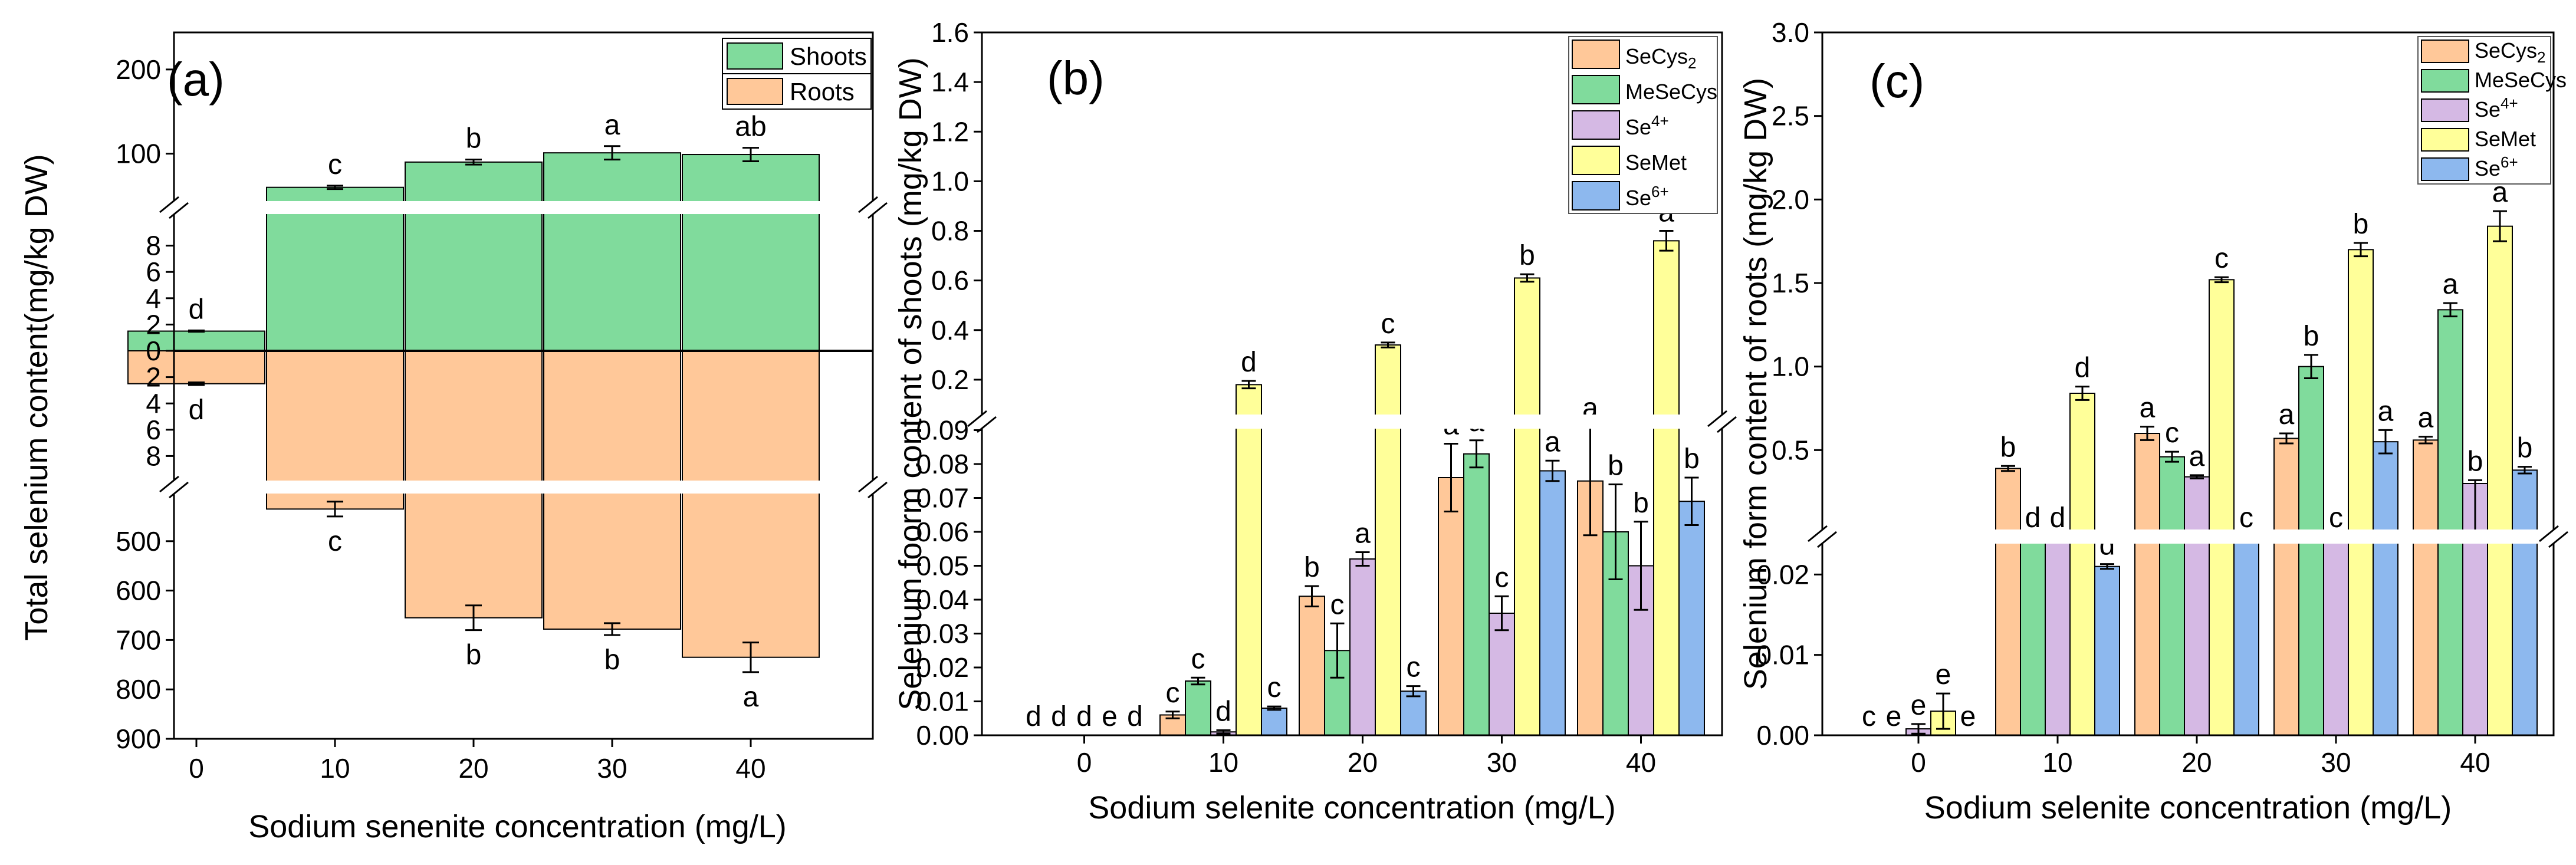  What do you see at coordinates (950, 131) in the screenshot?
I see `y-tick-label-b-1.2: 1.2` at bounding box center [950, 131].